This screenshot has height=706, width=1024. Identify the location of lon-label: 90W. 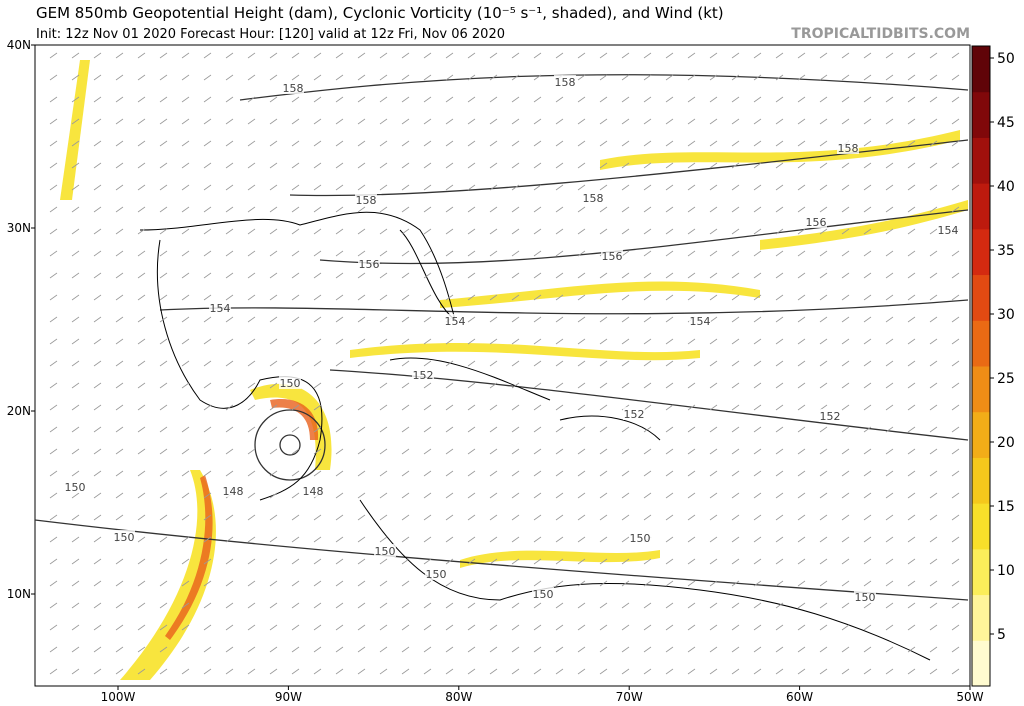
(288, 697).